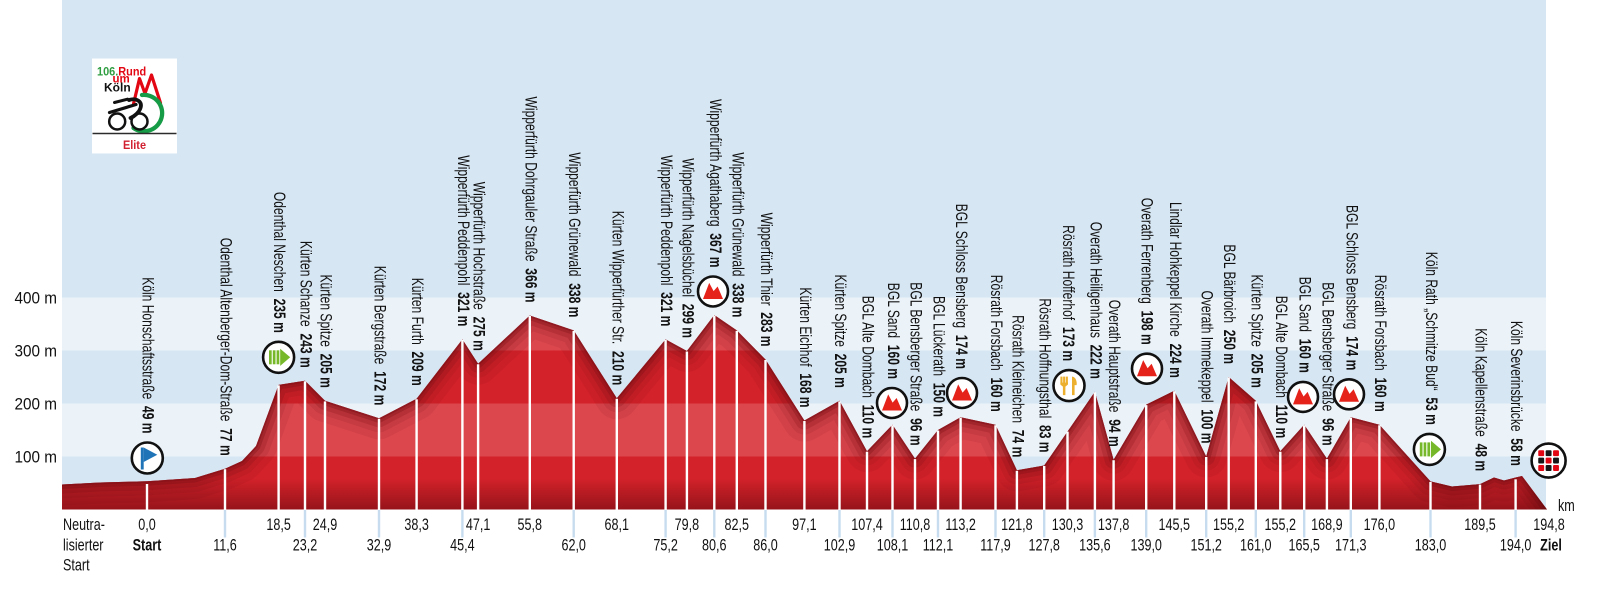 The width and height of the screenshot is (1600, 605). I want to click on svg-text: 55,8, so click(530, 524).